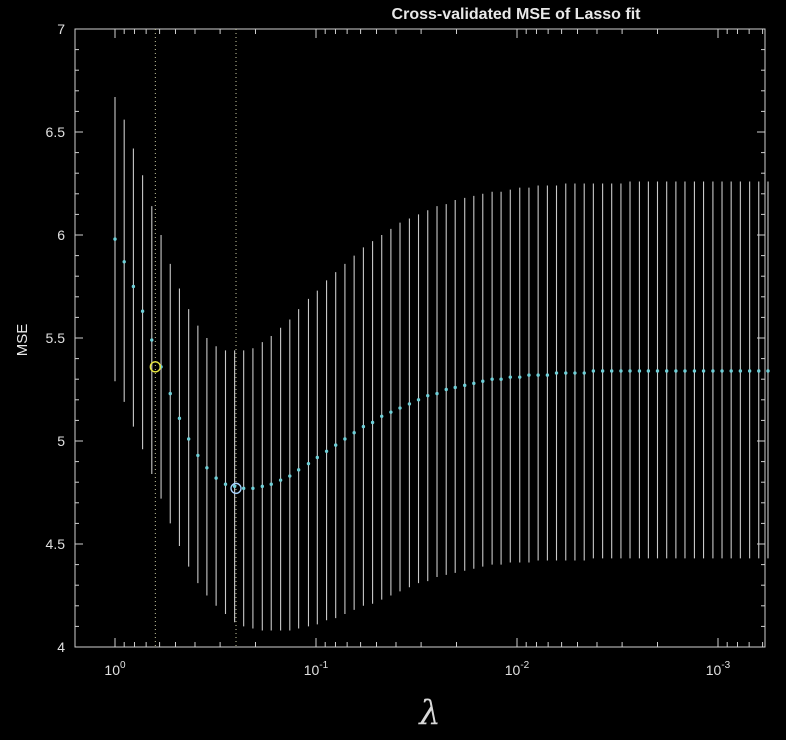 This screenshot has height=740, width=786. Describe the element at coordinates (61, 441) in the screenshot. I see `y-tick-label: 5` at that location.